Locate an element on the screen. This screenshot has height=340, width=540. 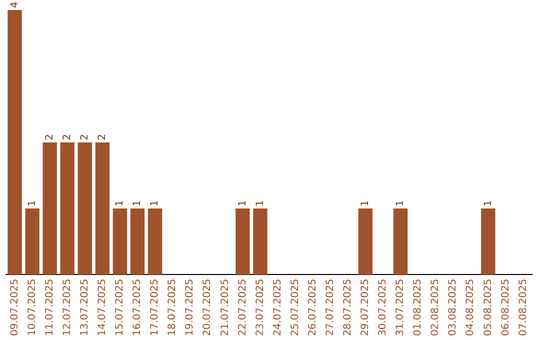
x-tick-label: 02.08.2025 is located at coordinates (436, 307).